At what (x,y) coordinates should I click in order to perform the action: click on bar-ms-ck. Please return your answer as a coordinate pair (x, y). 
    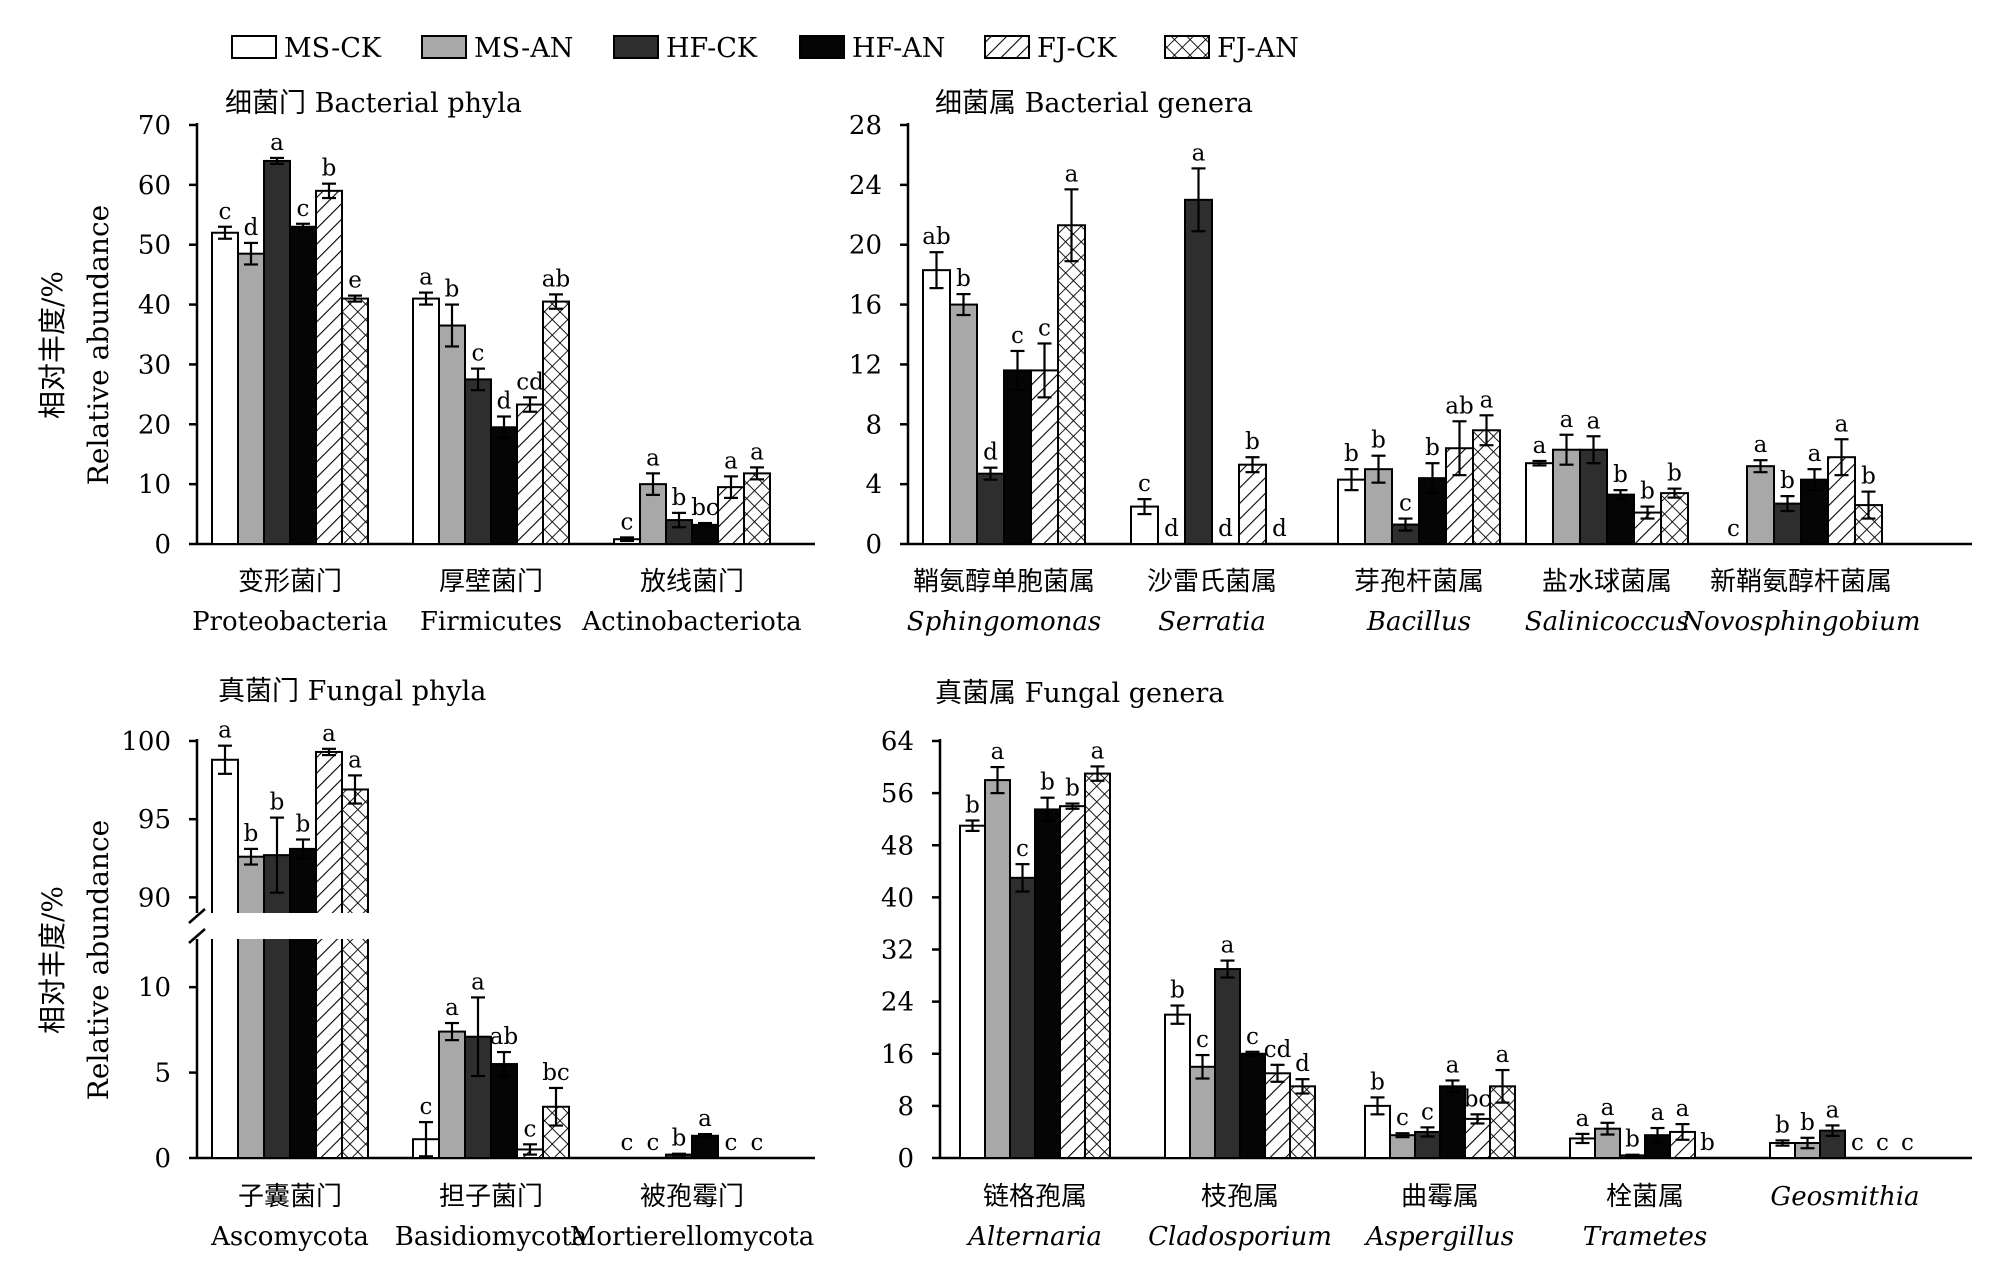
    Looking at the image, I should click on (972, 991).